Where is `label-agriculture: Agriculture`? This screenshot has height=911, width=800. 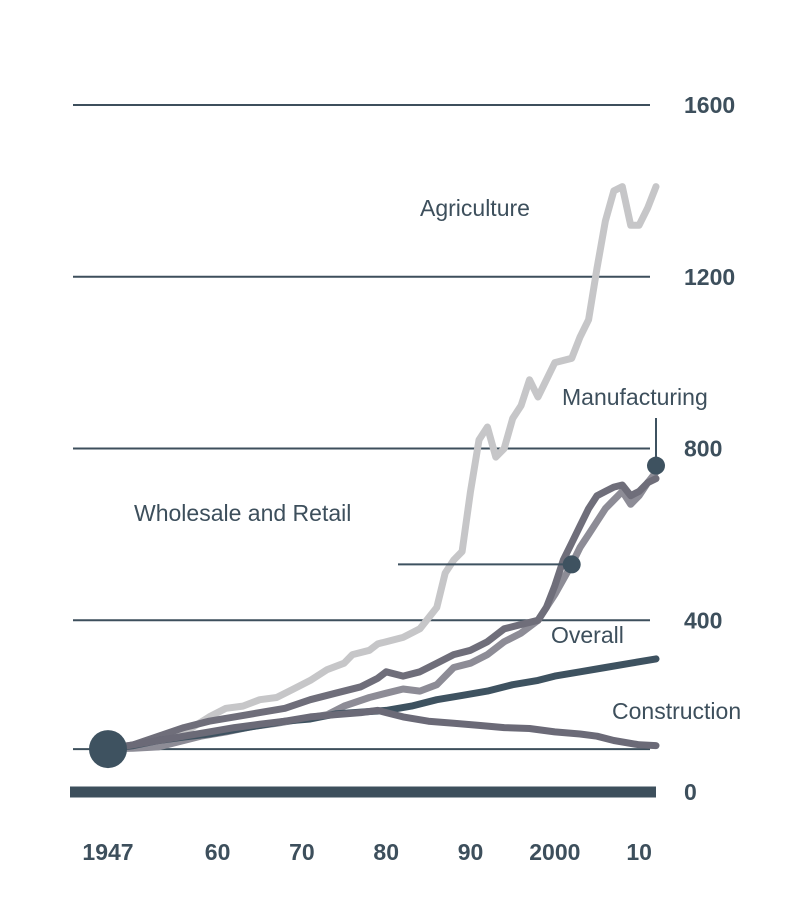
label-agriculture: Agriculture is located at coordinates (475, 208).